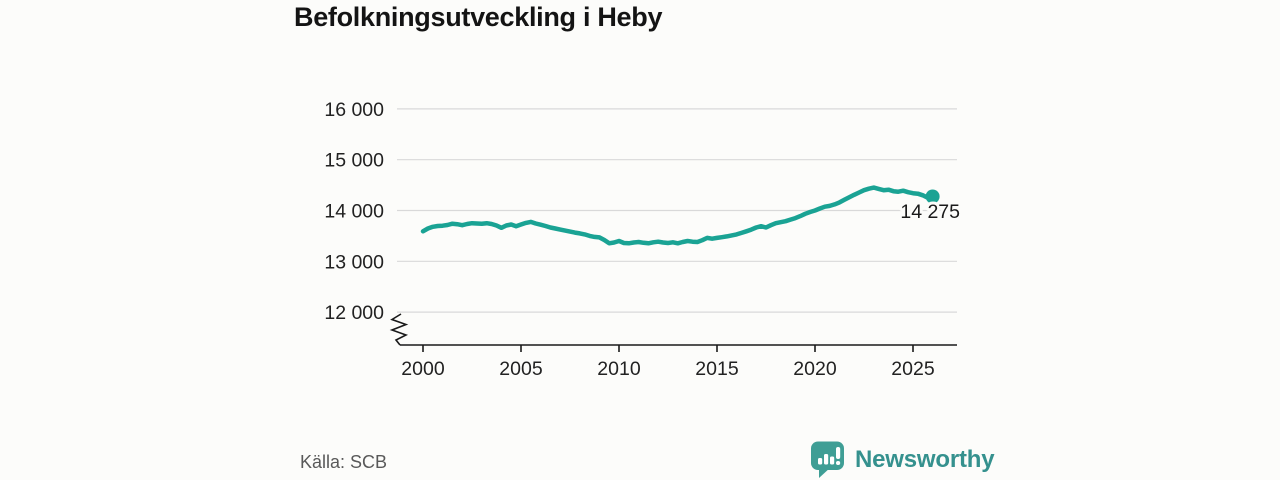 The height and width of the screenshot is (480, 1280). I want to click on x-axis-ticks, so click(668, 348).